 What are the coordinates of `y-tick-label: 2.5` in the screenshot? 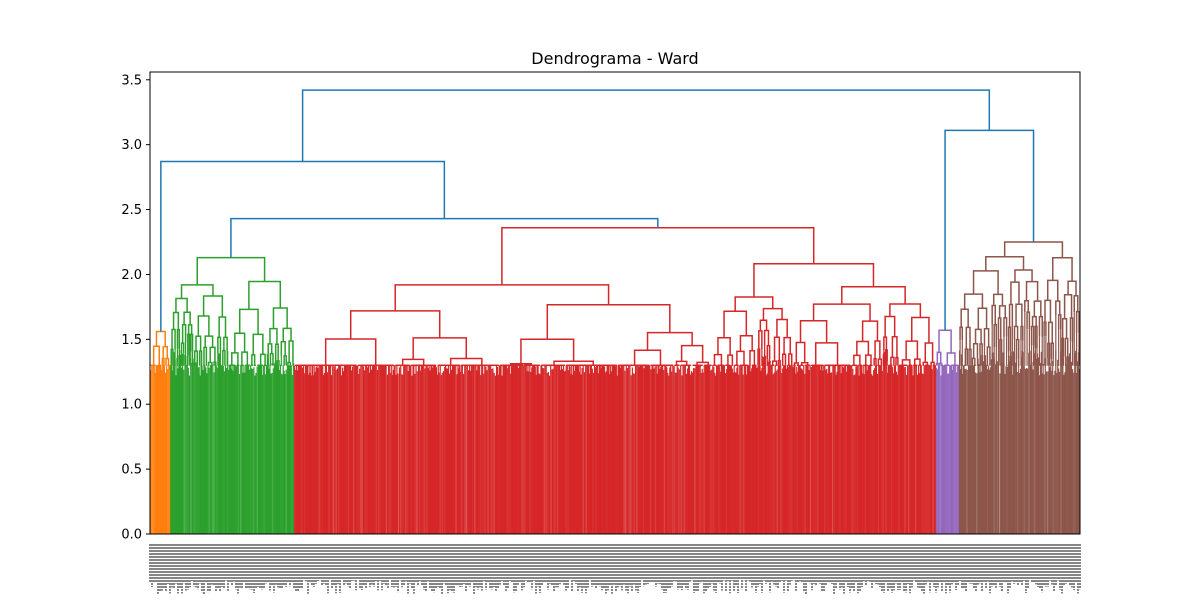 It's located at (131, 210).